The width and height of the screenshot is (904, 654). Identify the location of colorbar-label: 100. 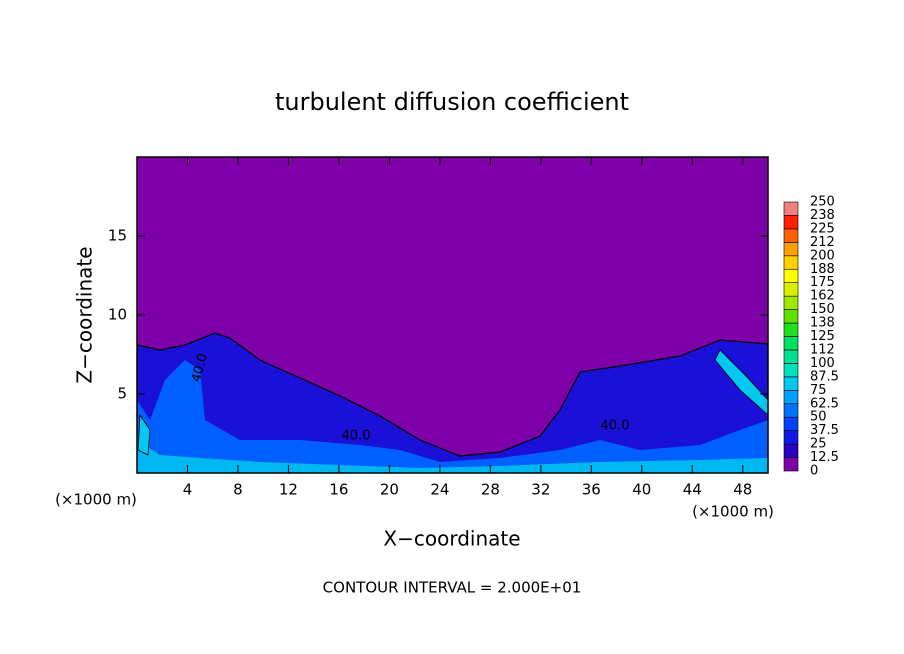
(822, 363).